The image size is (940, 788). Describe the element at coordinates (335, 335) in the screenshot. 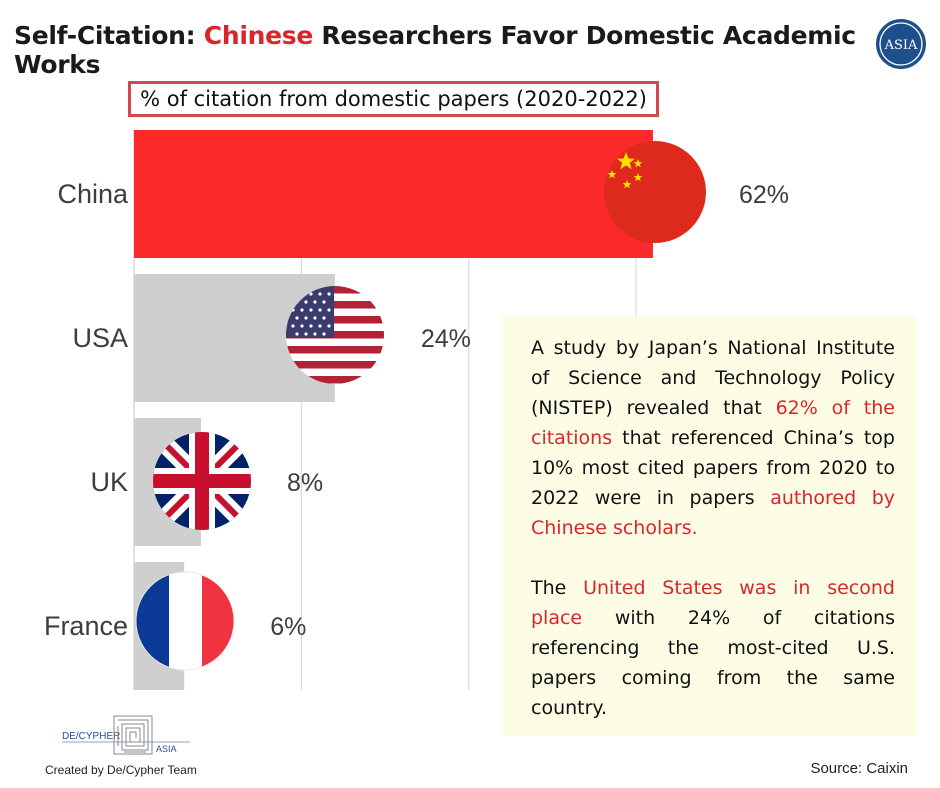

I see `usa-flag-icon` at that location.